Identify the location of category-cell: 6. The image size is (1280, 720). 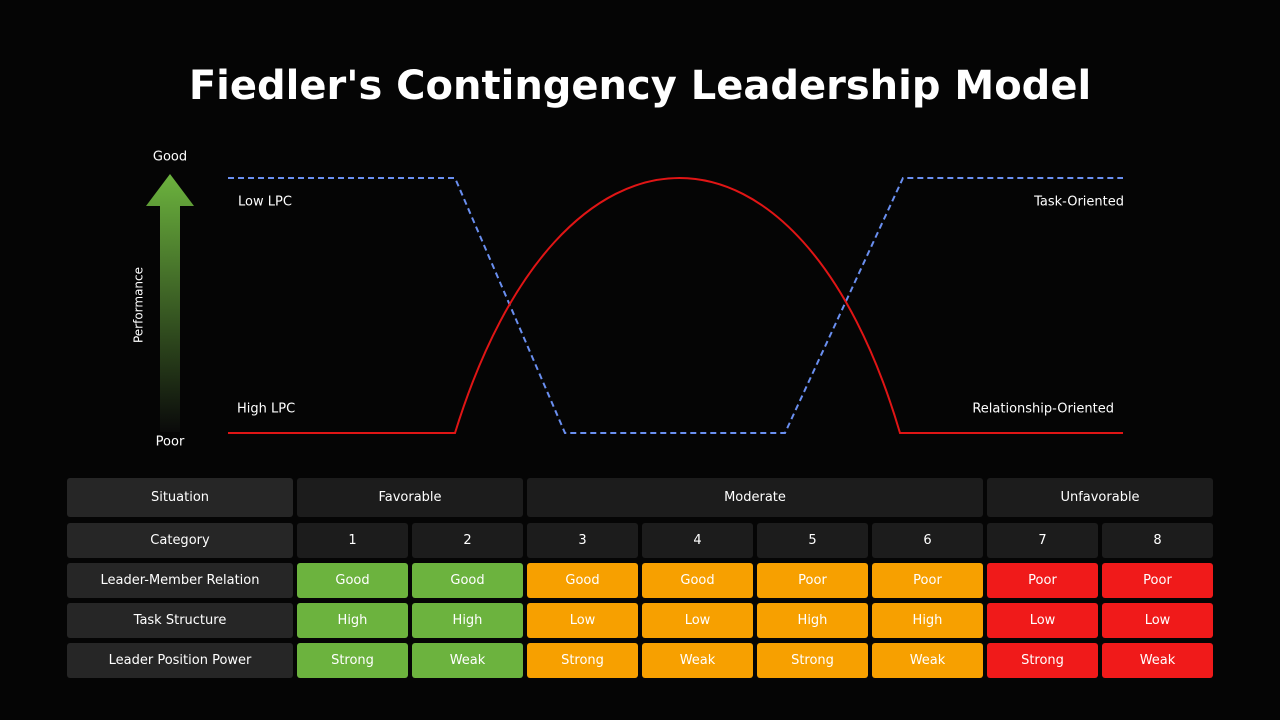
(927, 540).